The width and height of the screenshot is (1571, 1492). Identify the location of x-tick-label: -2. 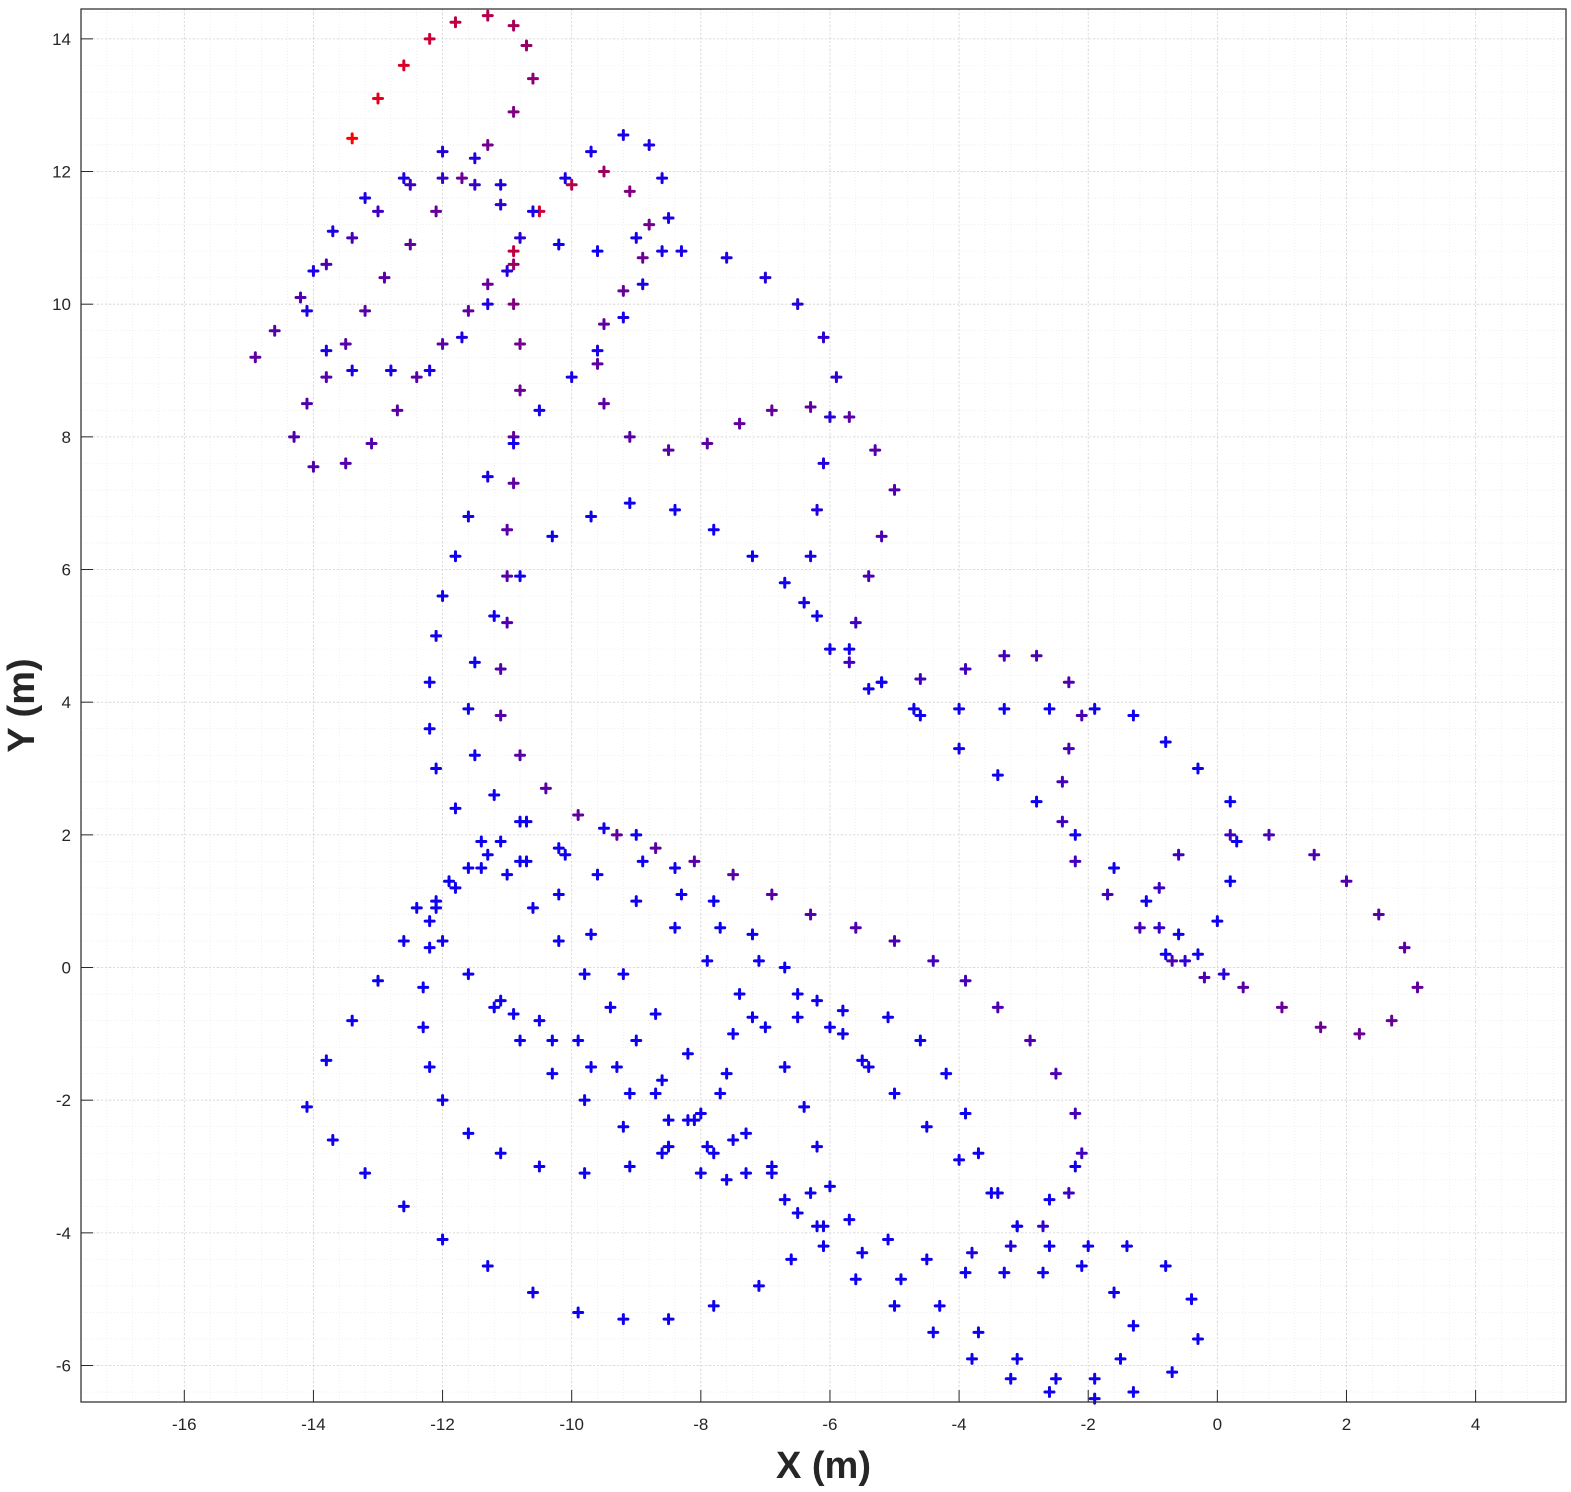
(1088, 1424).